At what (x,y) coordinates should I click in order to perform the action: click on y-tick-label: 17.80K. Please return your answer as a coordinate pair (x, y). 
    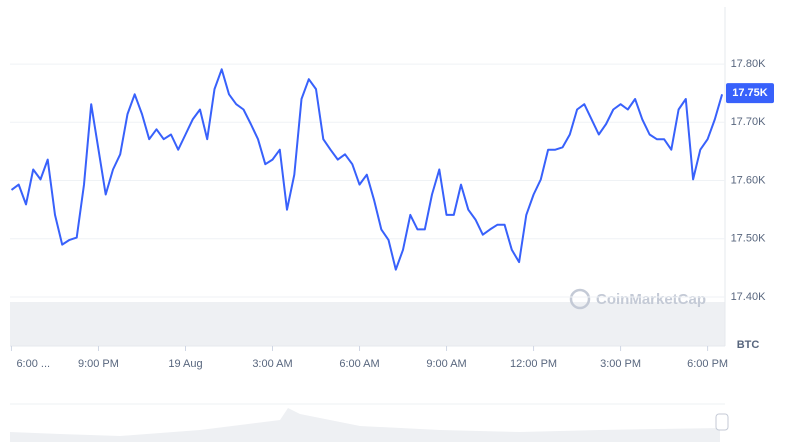
    Looking at the image, I should click on (749, 64).